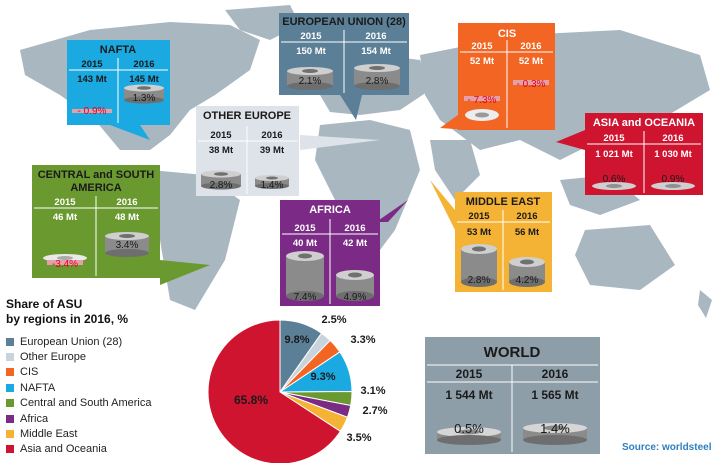 This screenshot has height=463, width=723. I want to click on pie-label-central-and-south-america: 3.1%, so click(372, 391).